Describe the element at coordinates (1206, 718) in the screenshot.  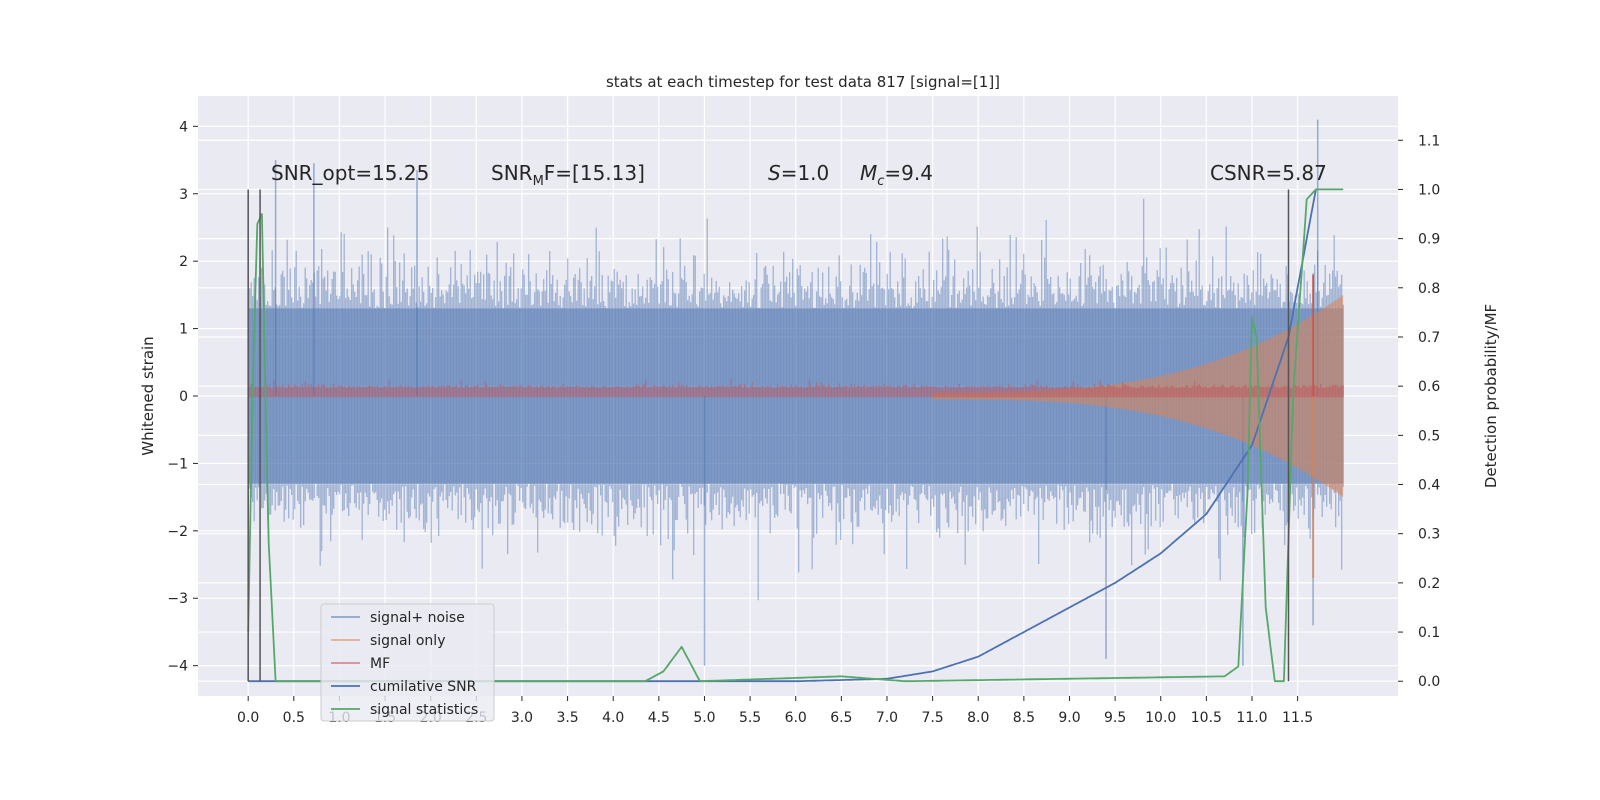
I see `x-tick-label: 10.5` at that location.